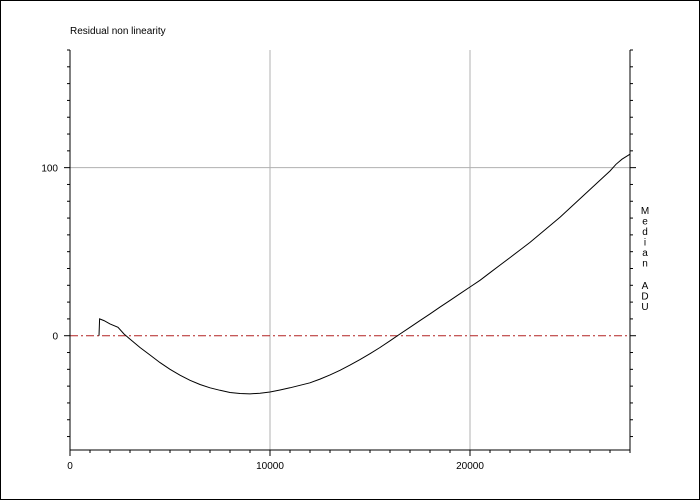 This screenshot has height=500, width=700. I want to click on y-axis-label-char: a, so click(645, 253).